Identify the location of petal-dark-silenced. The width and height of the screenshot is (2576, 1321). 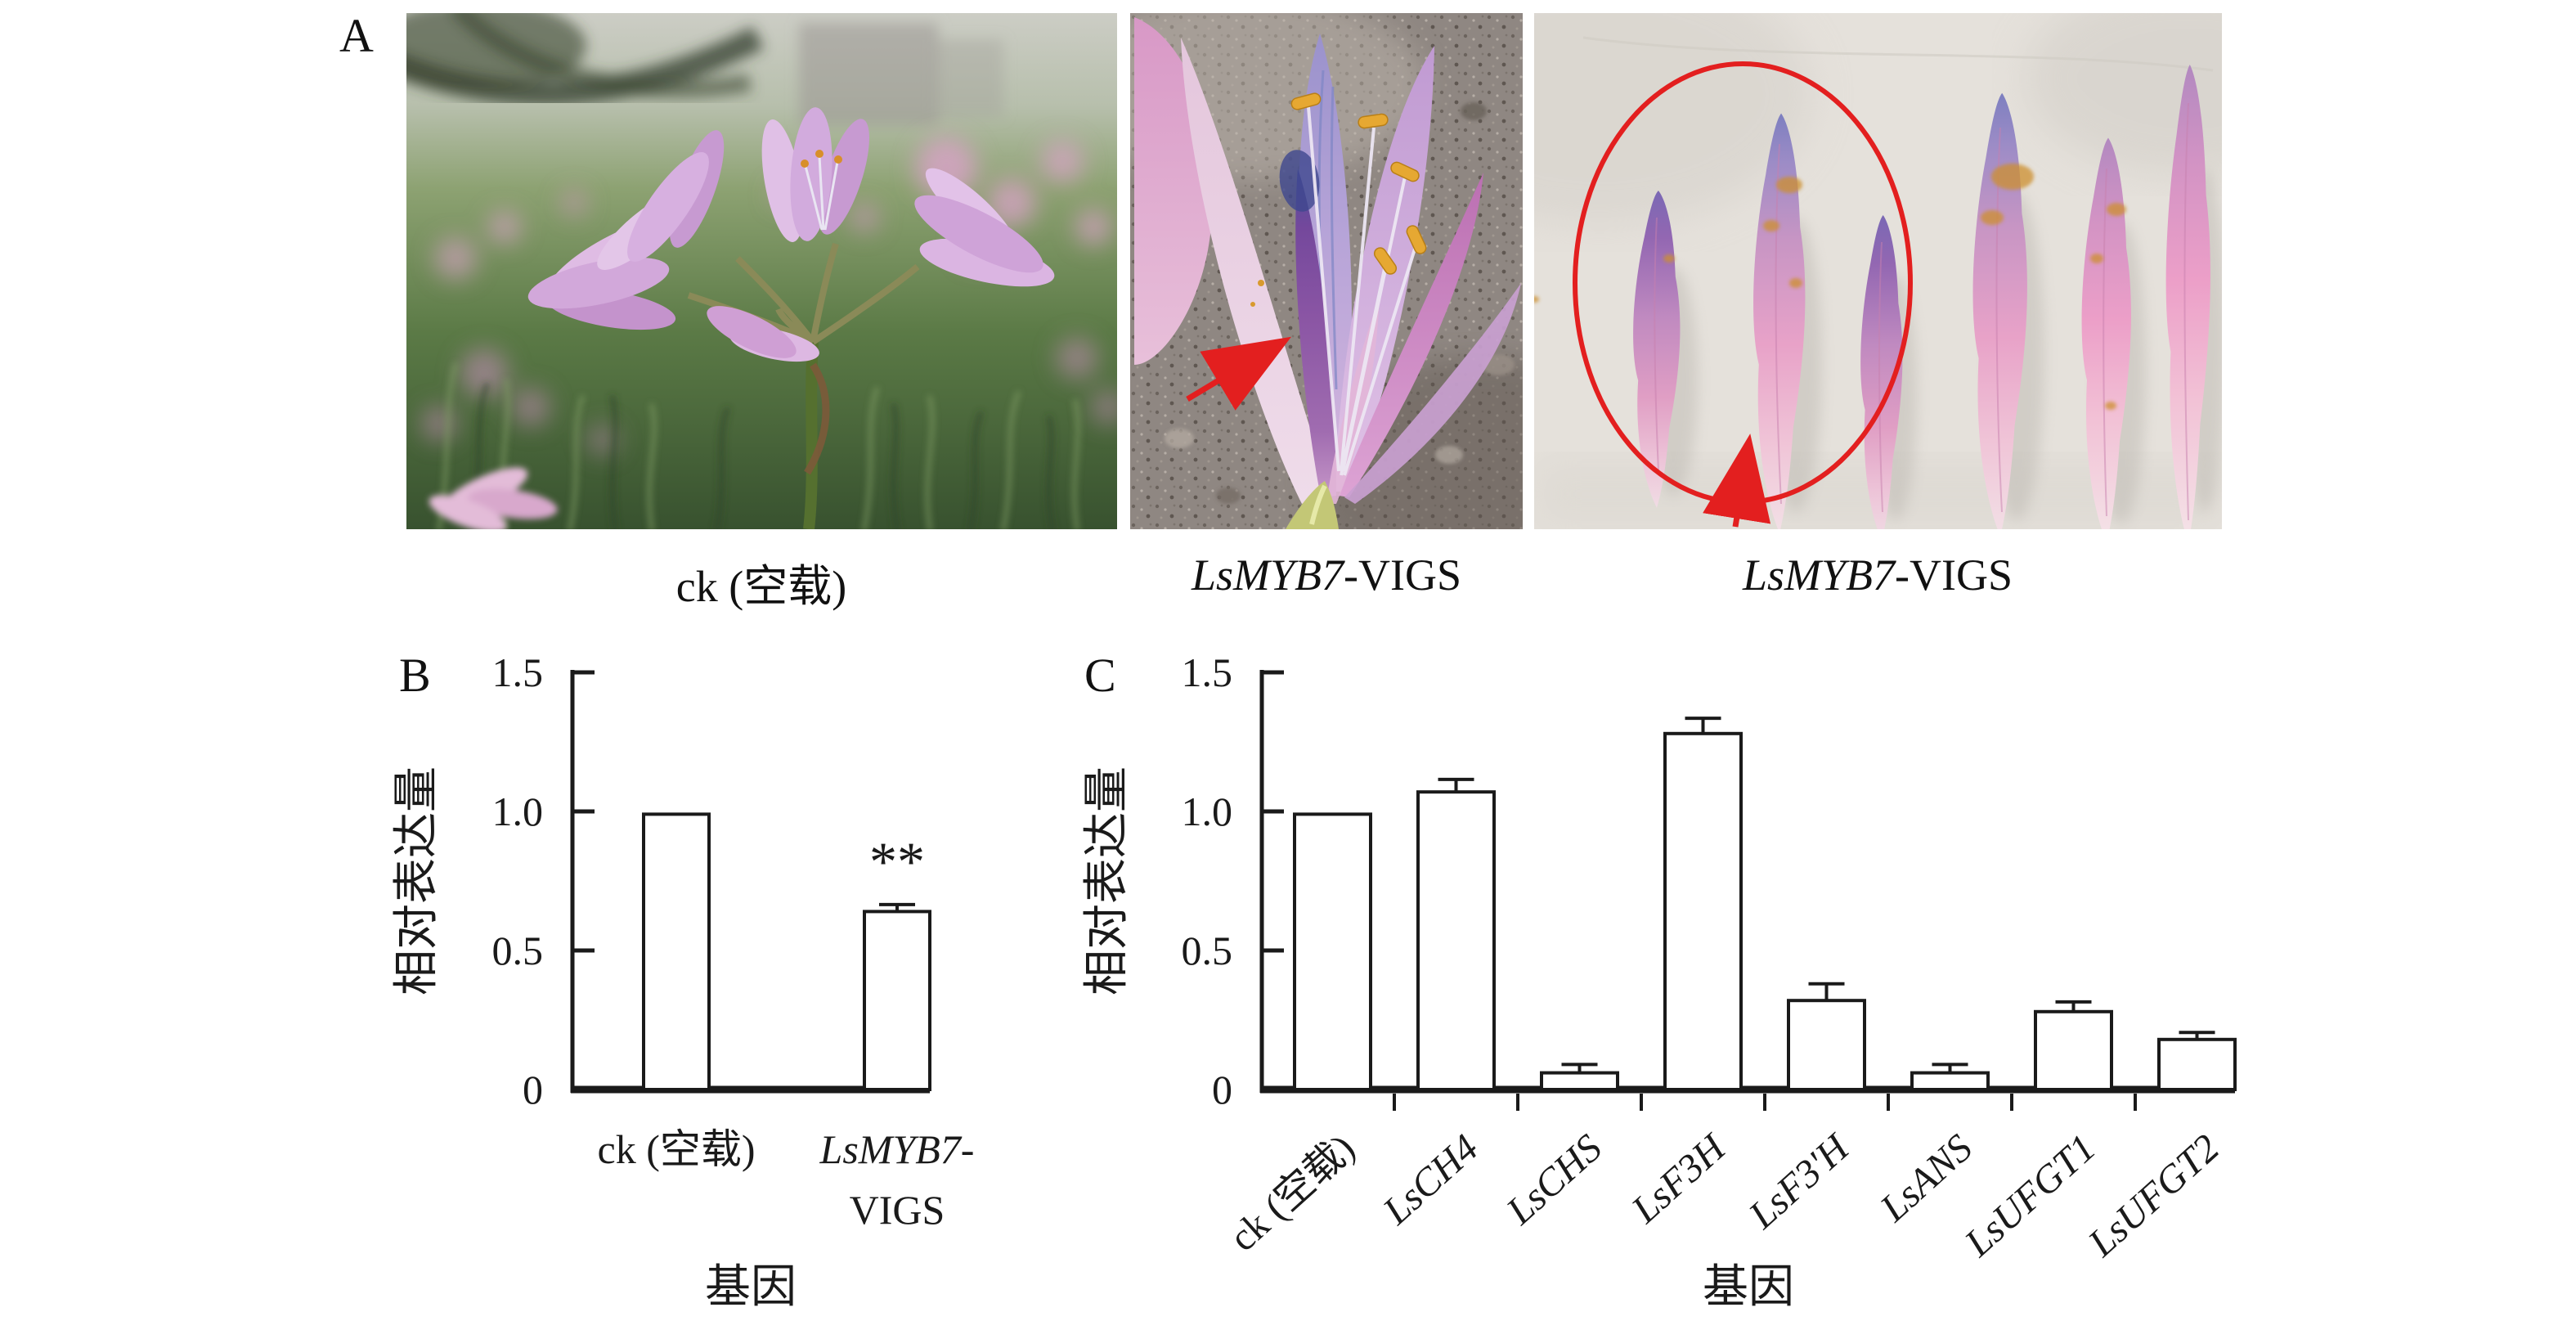
(1315, 332).